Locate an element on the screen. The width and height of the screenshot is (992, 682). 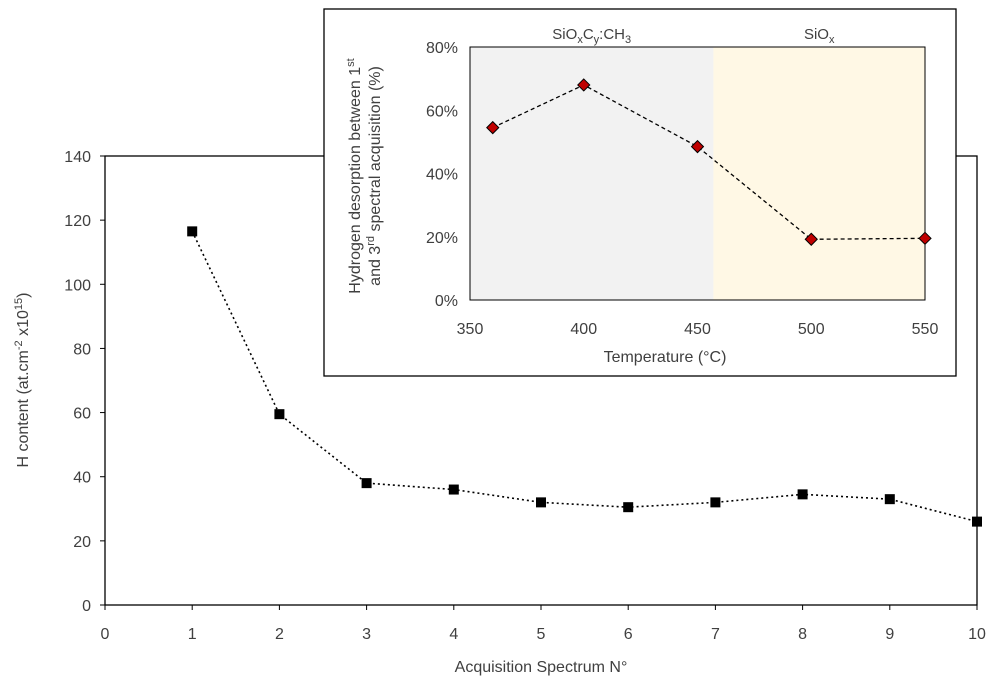
main-y-axis-title: H content (at.cm-2 x1015) is located at coordinates (22, 380).